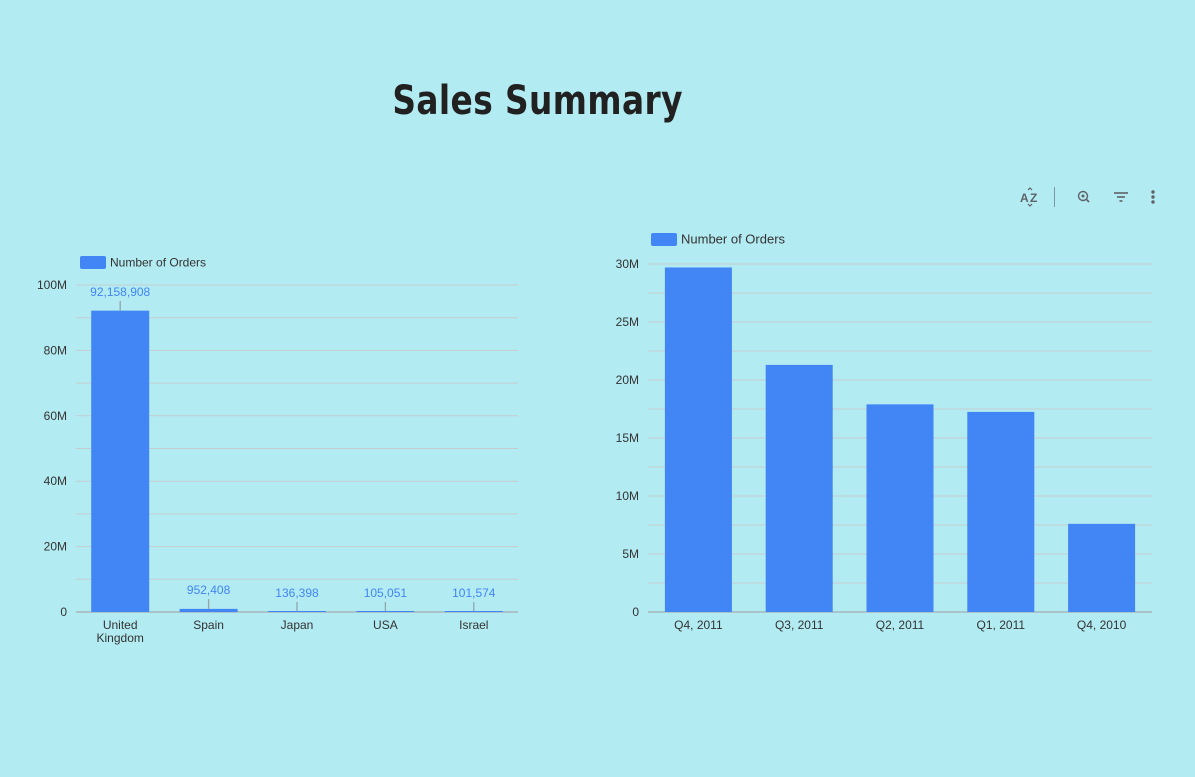 This screenshot has height=777, width=1195. Describe the element at coordinates (537, 101) in the screenshot. I see `page-title: Sales Summary` at that location.